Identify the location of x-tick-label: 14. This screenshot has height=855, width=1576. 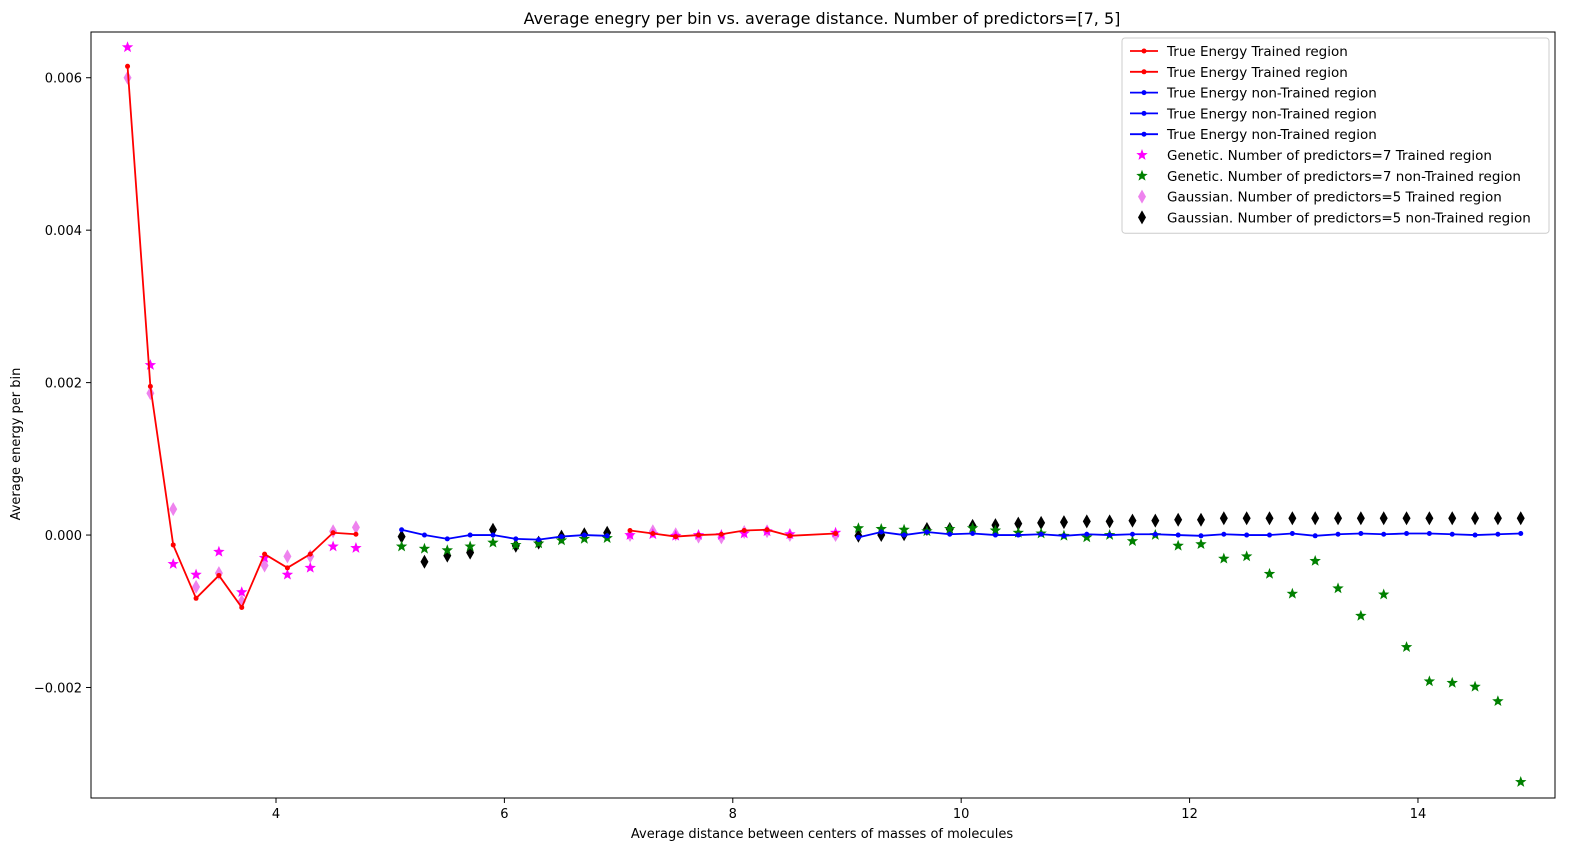
(1418, 814).